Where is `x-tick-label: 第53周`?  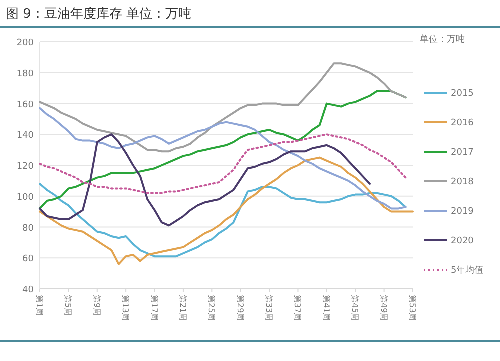 x-tick-label: 第53周 is located at coordinates (412, 308).